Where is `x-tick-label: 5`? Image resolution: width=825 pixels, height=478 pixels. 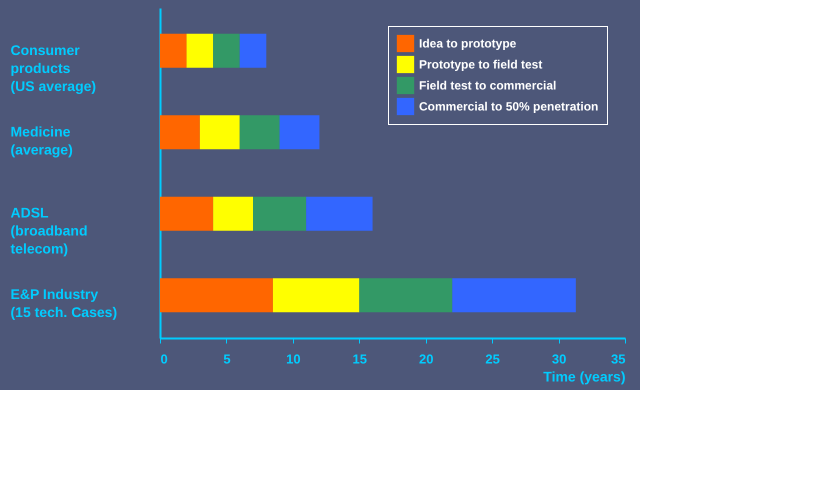 x-tick-label: 5 is located at coordinates (227, 359).